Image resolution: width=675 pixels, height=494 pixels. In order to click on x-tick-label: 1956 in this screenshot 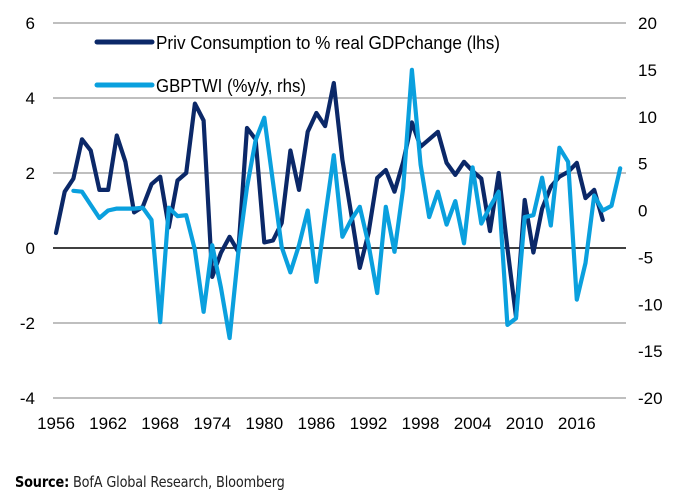, I will do `click(56, 423)`.